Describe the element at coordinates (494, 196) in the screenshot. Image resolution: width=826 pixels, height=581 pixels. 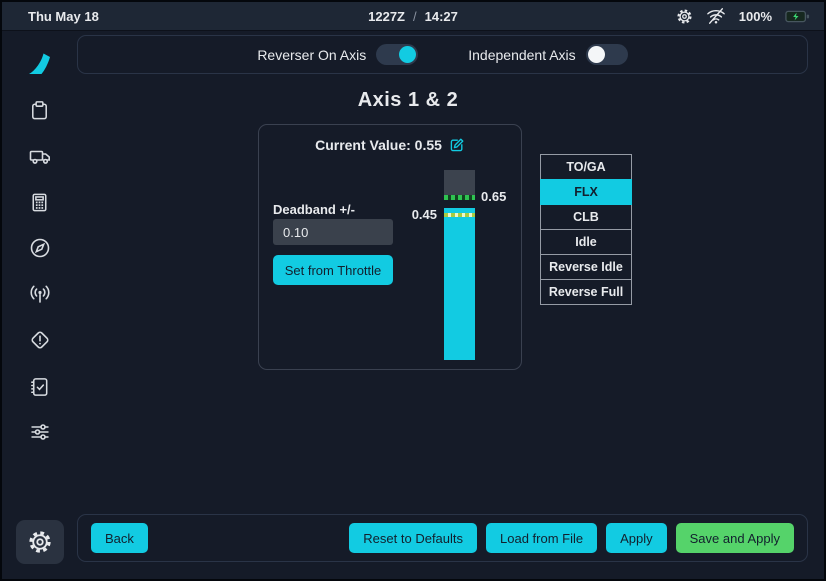
I see `upper-marker-value: 0.65` at that location.